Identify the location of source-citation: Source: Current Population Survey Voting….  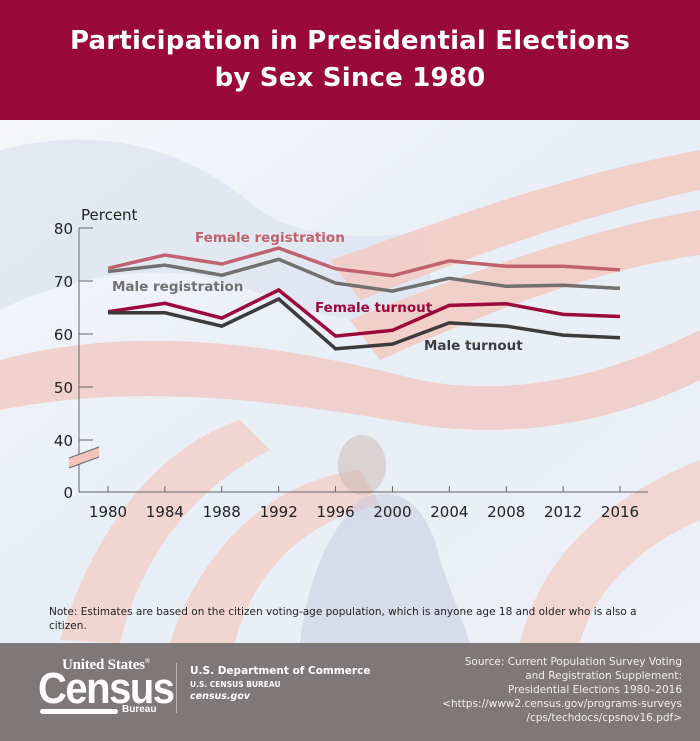
(537, 690).